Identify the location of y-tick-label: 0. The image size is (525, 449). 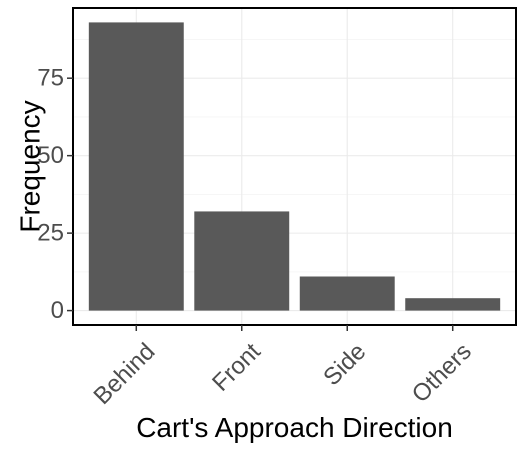
(57, 310).